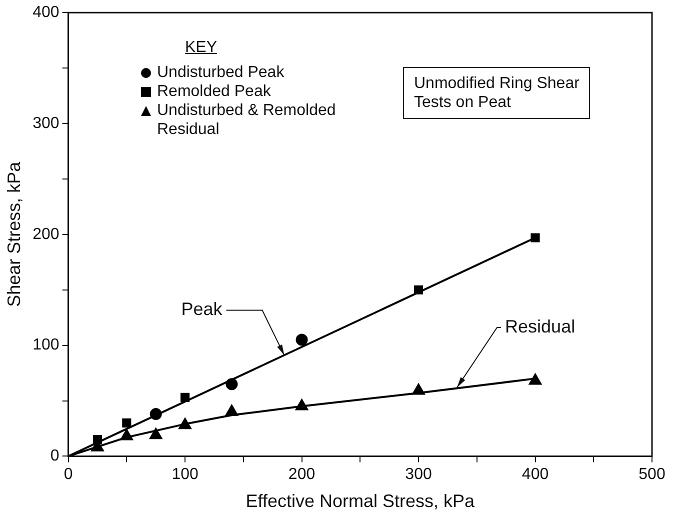 This screenshot has width=678, height=517. Describe the element at coordinates (540, 326) in the screenshot. I see `annotation: Residual` at that location.